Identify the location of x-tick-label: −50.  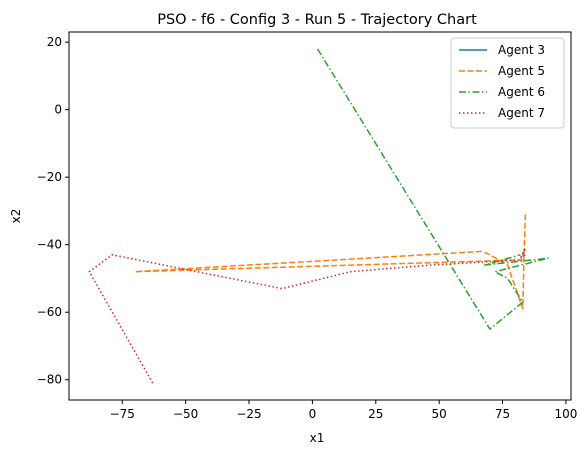
(185, 414).